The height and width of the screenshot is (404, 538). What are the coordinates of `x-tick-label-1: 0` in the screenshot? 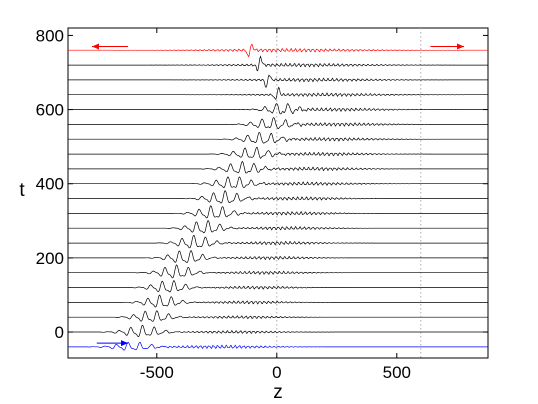 It's located at (276, 372).